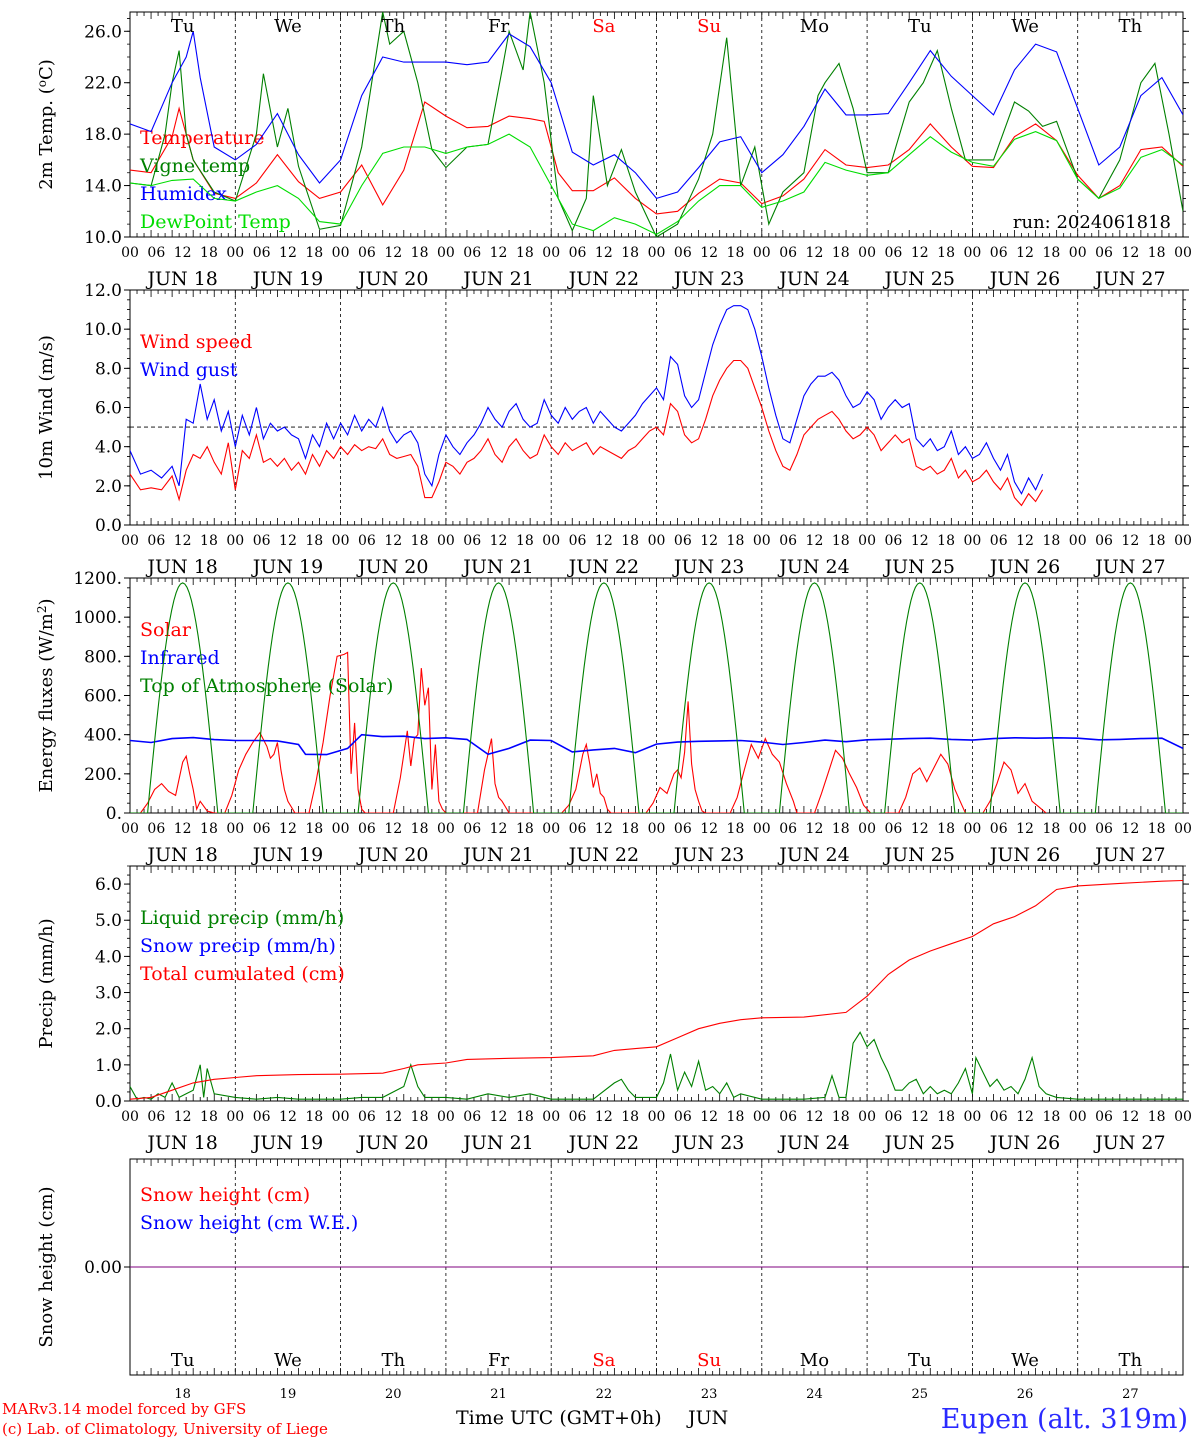 The width and height of the screenshot is (1194, 1440). What do you see at coordinates (103, 697) in the screenshot?
I see `y-tick-label: 600.` at bounding box center [103, 697].